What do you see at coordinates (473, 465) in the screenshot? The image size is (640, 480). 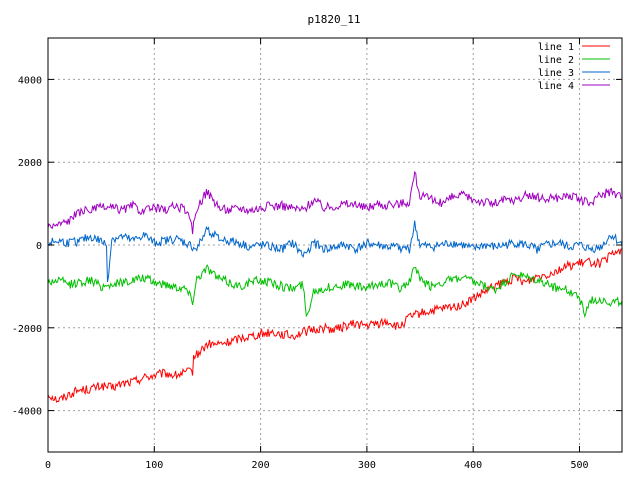 I see `x-tick-label: 400` at bounding box center [473, 465].